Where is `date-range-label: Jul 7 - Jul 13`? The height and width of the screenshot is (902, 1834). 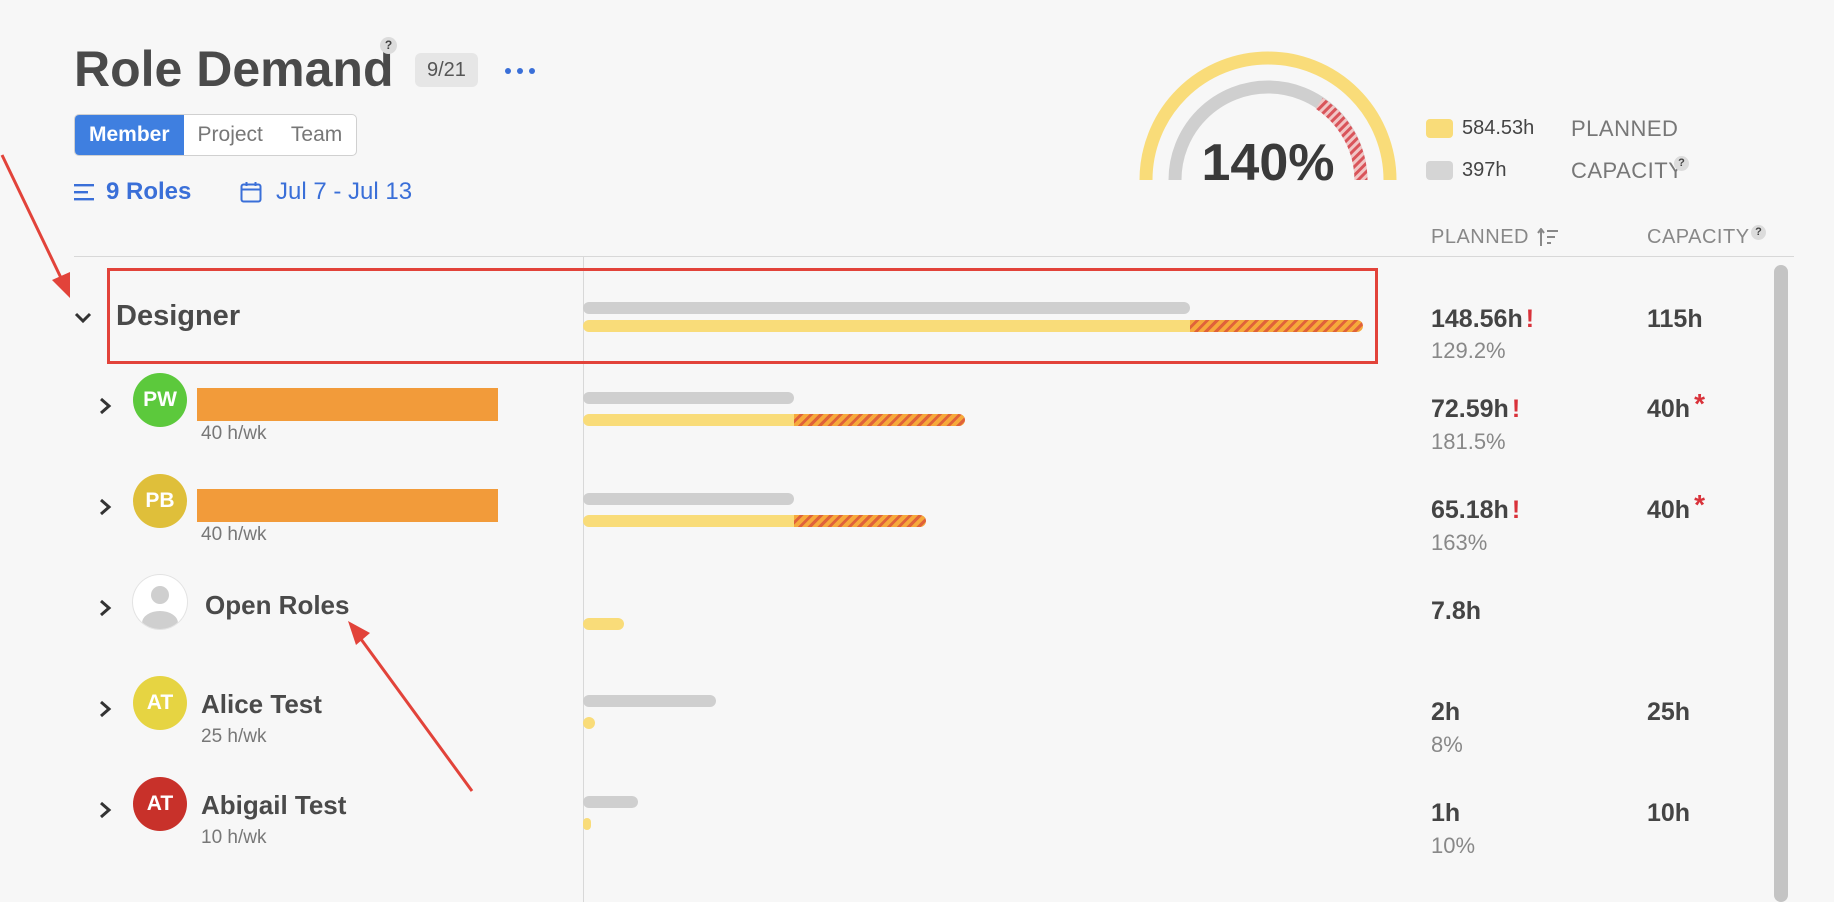
date-range-label: Jul 7 - Jul 13 is located at coordinates (344, 191).